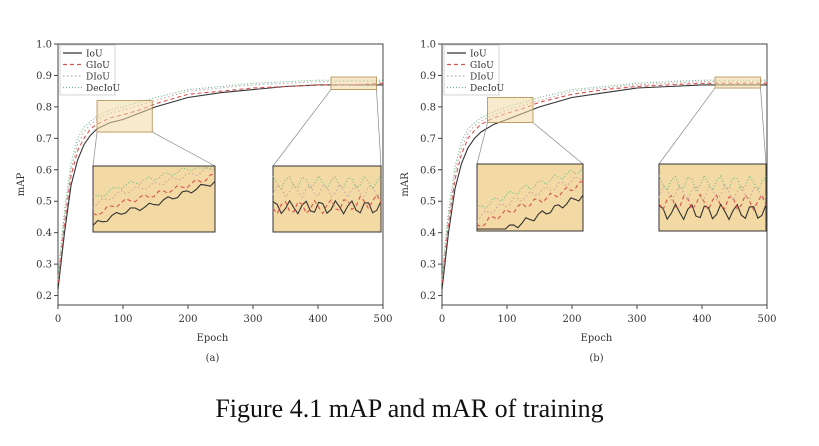 The height and width of the screenshot is (446, 819). Describe the element at coordinates (409, 408) in the screenshot. I see `figure-caption: Figure 4.1 mAP and mAR of training` at that location.